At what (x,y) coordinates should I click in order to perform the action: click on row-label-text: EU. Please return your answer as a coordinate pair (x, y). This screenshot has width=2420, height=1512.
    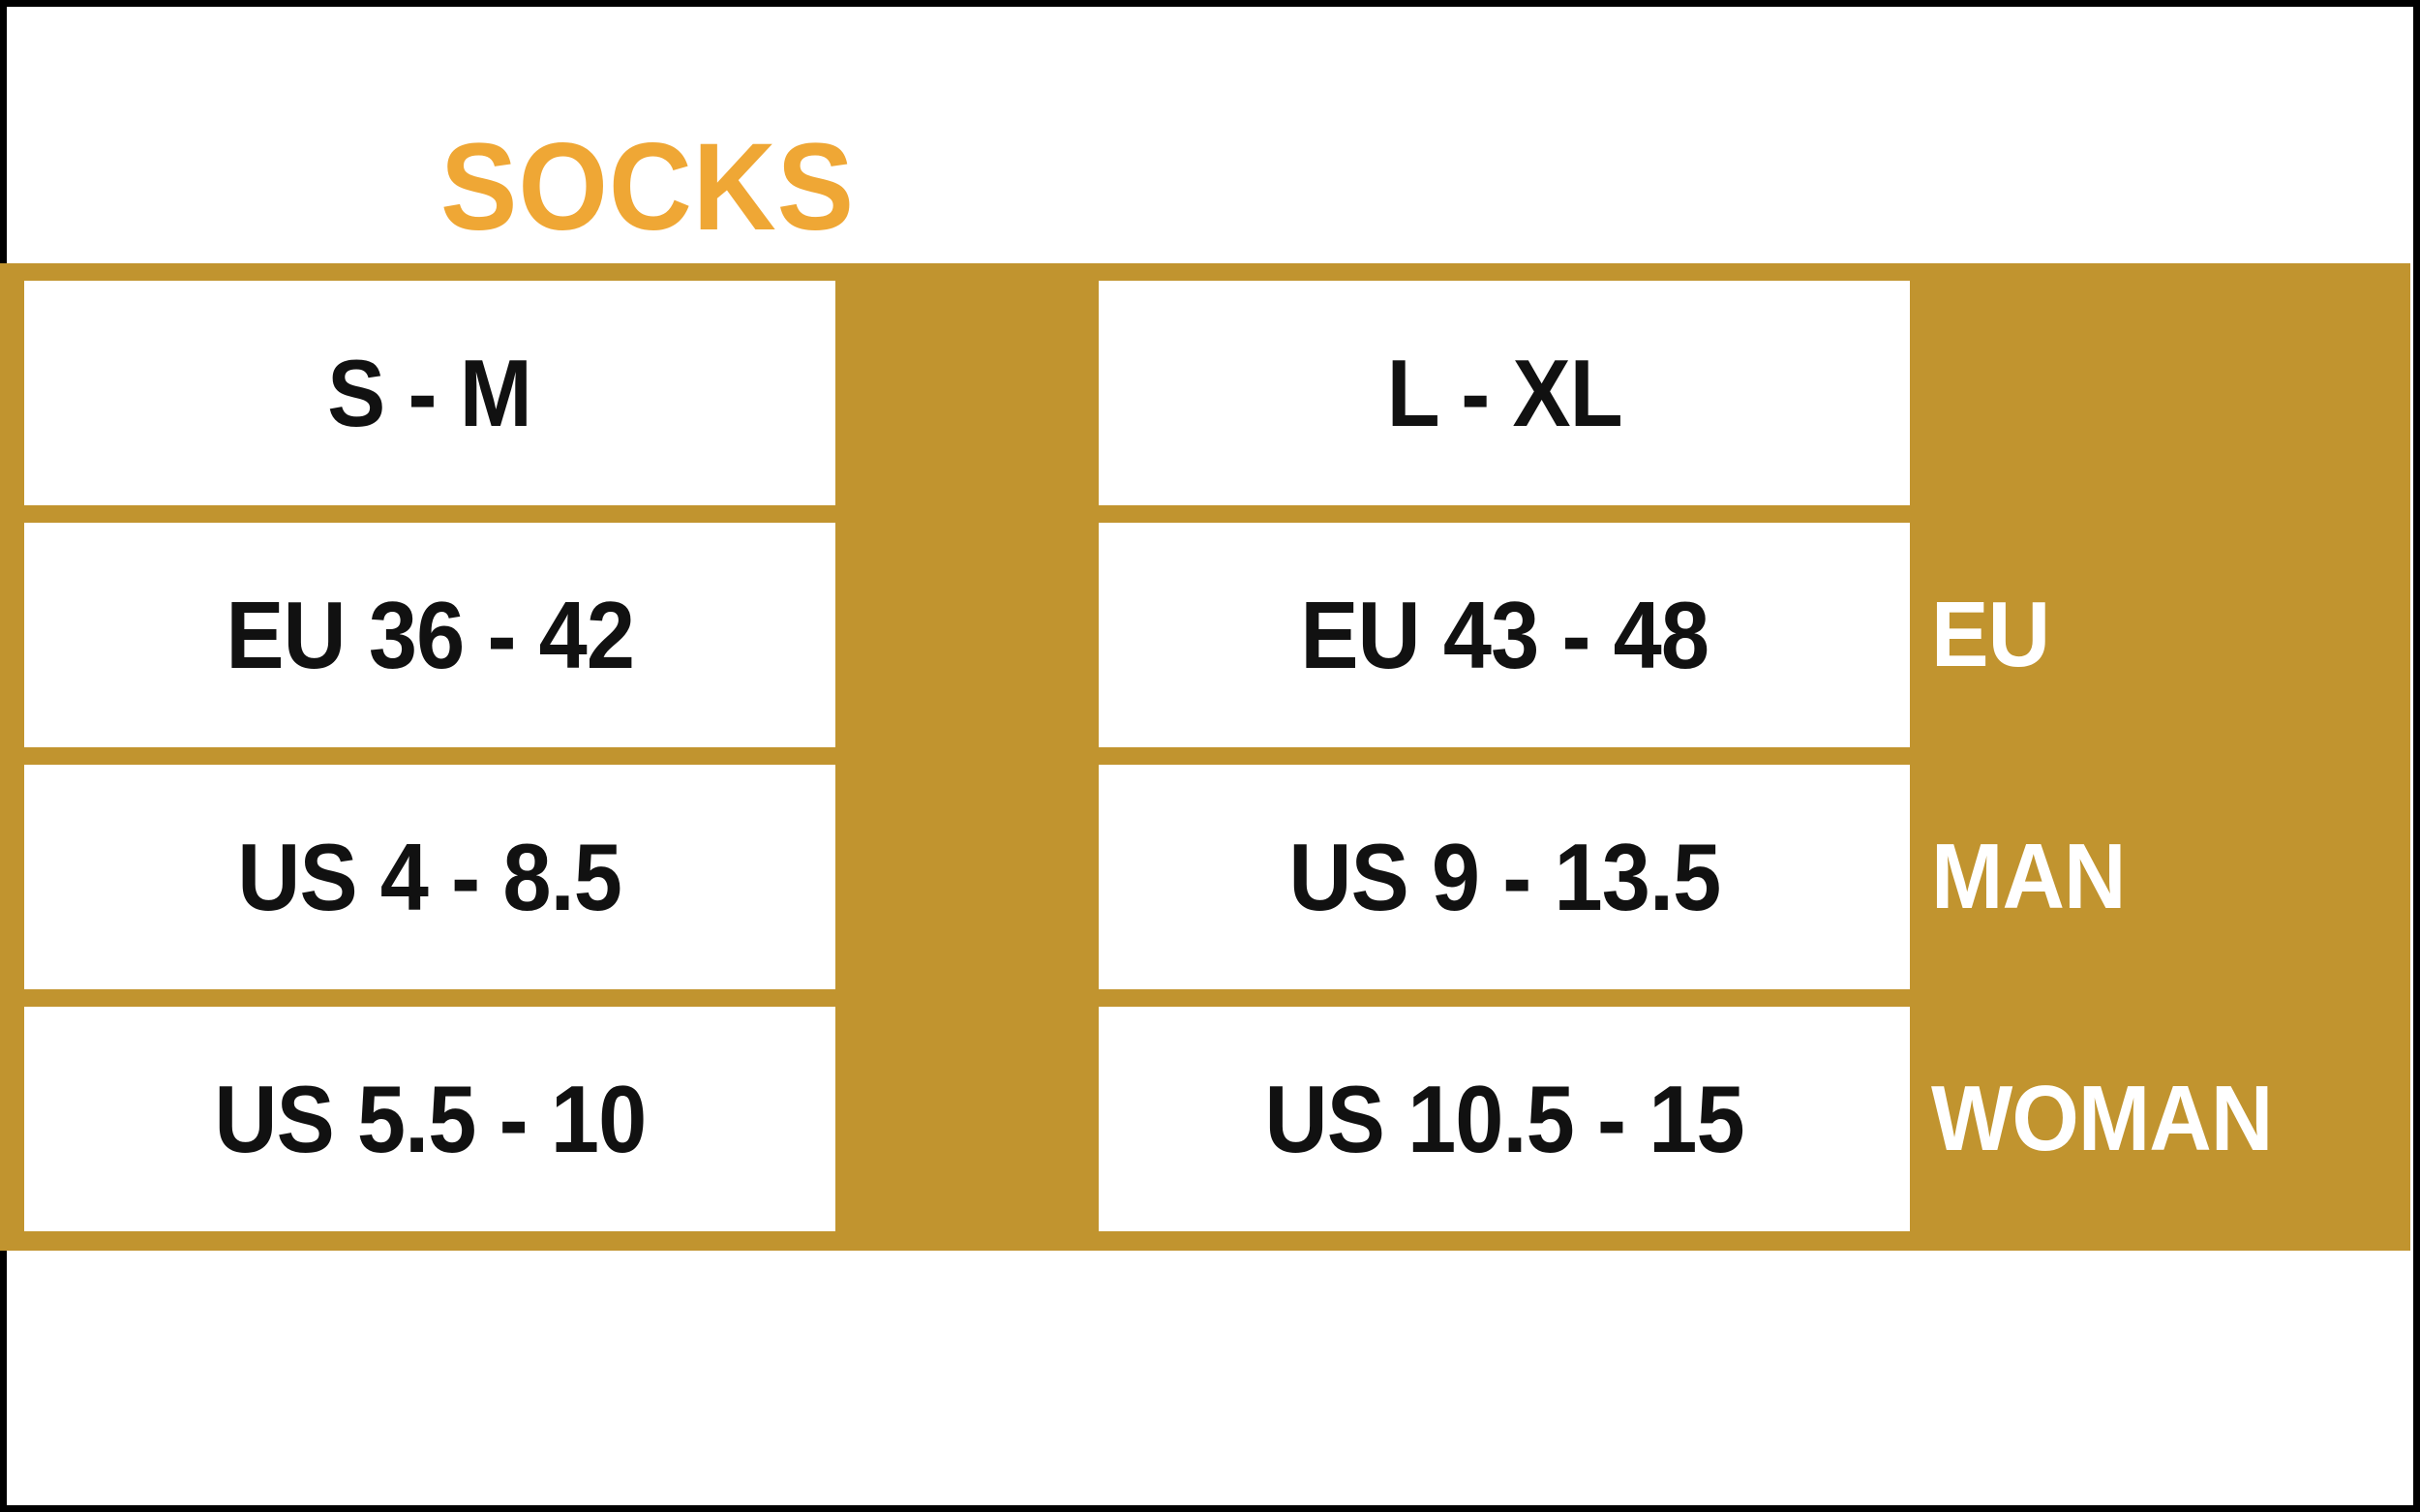
    Looking at the image, I should click on (1990, 634).